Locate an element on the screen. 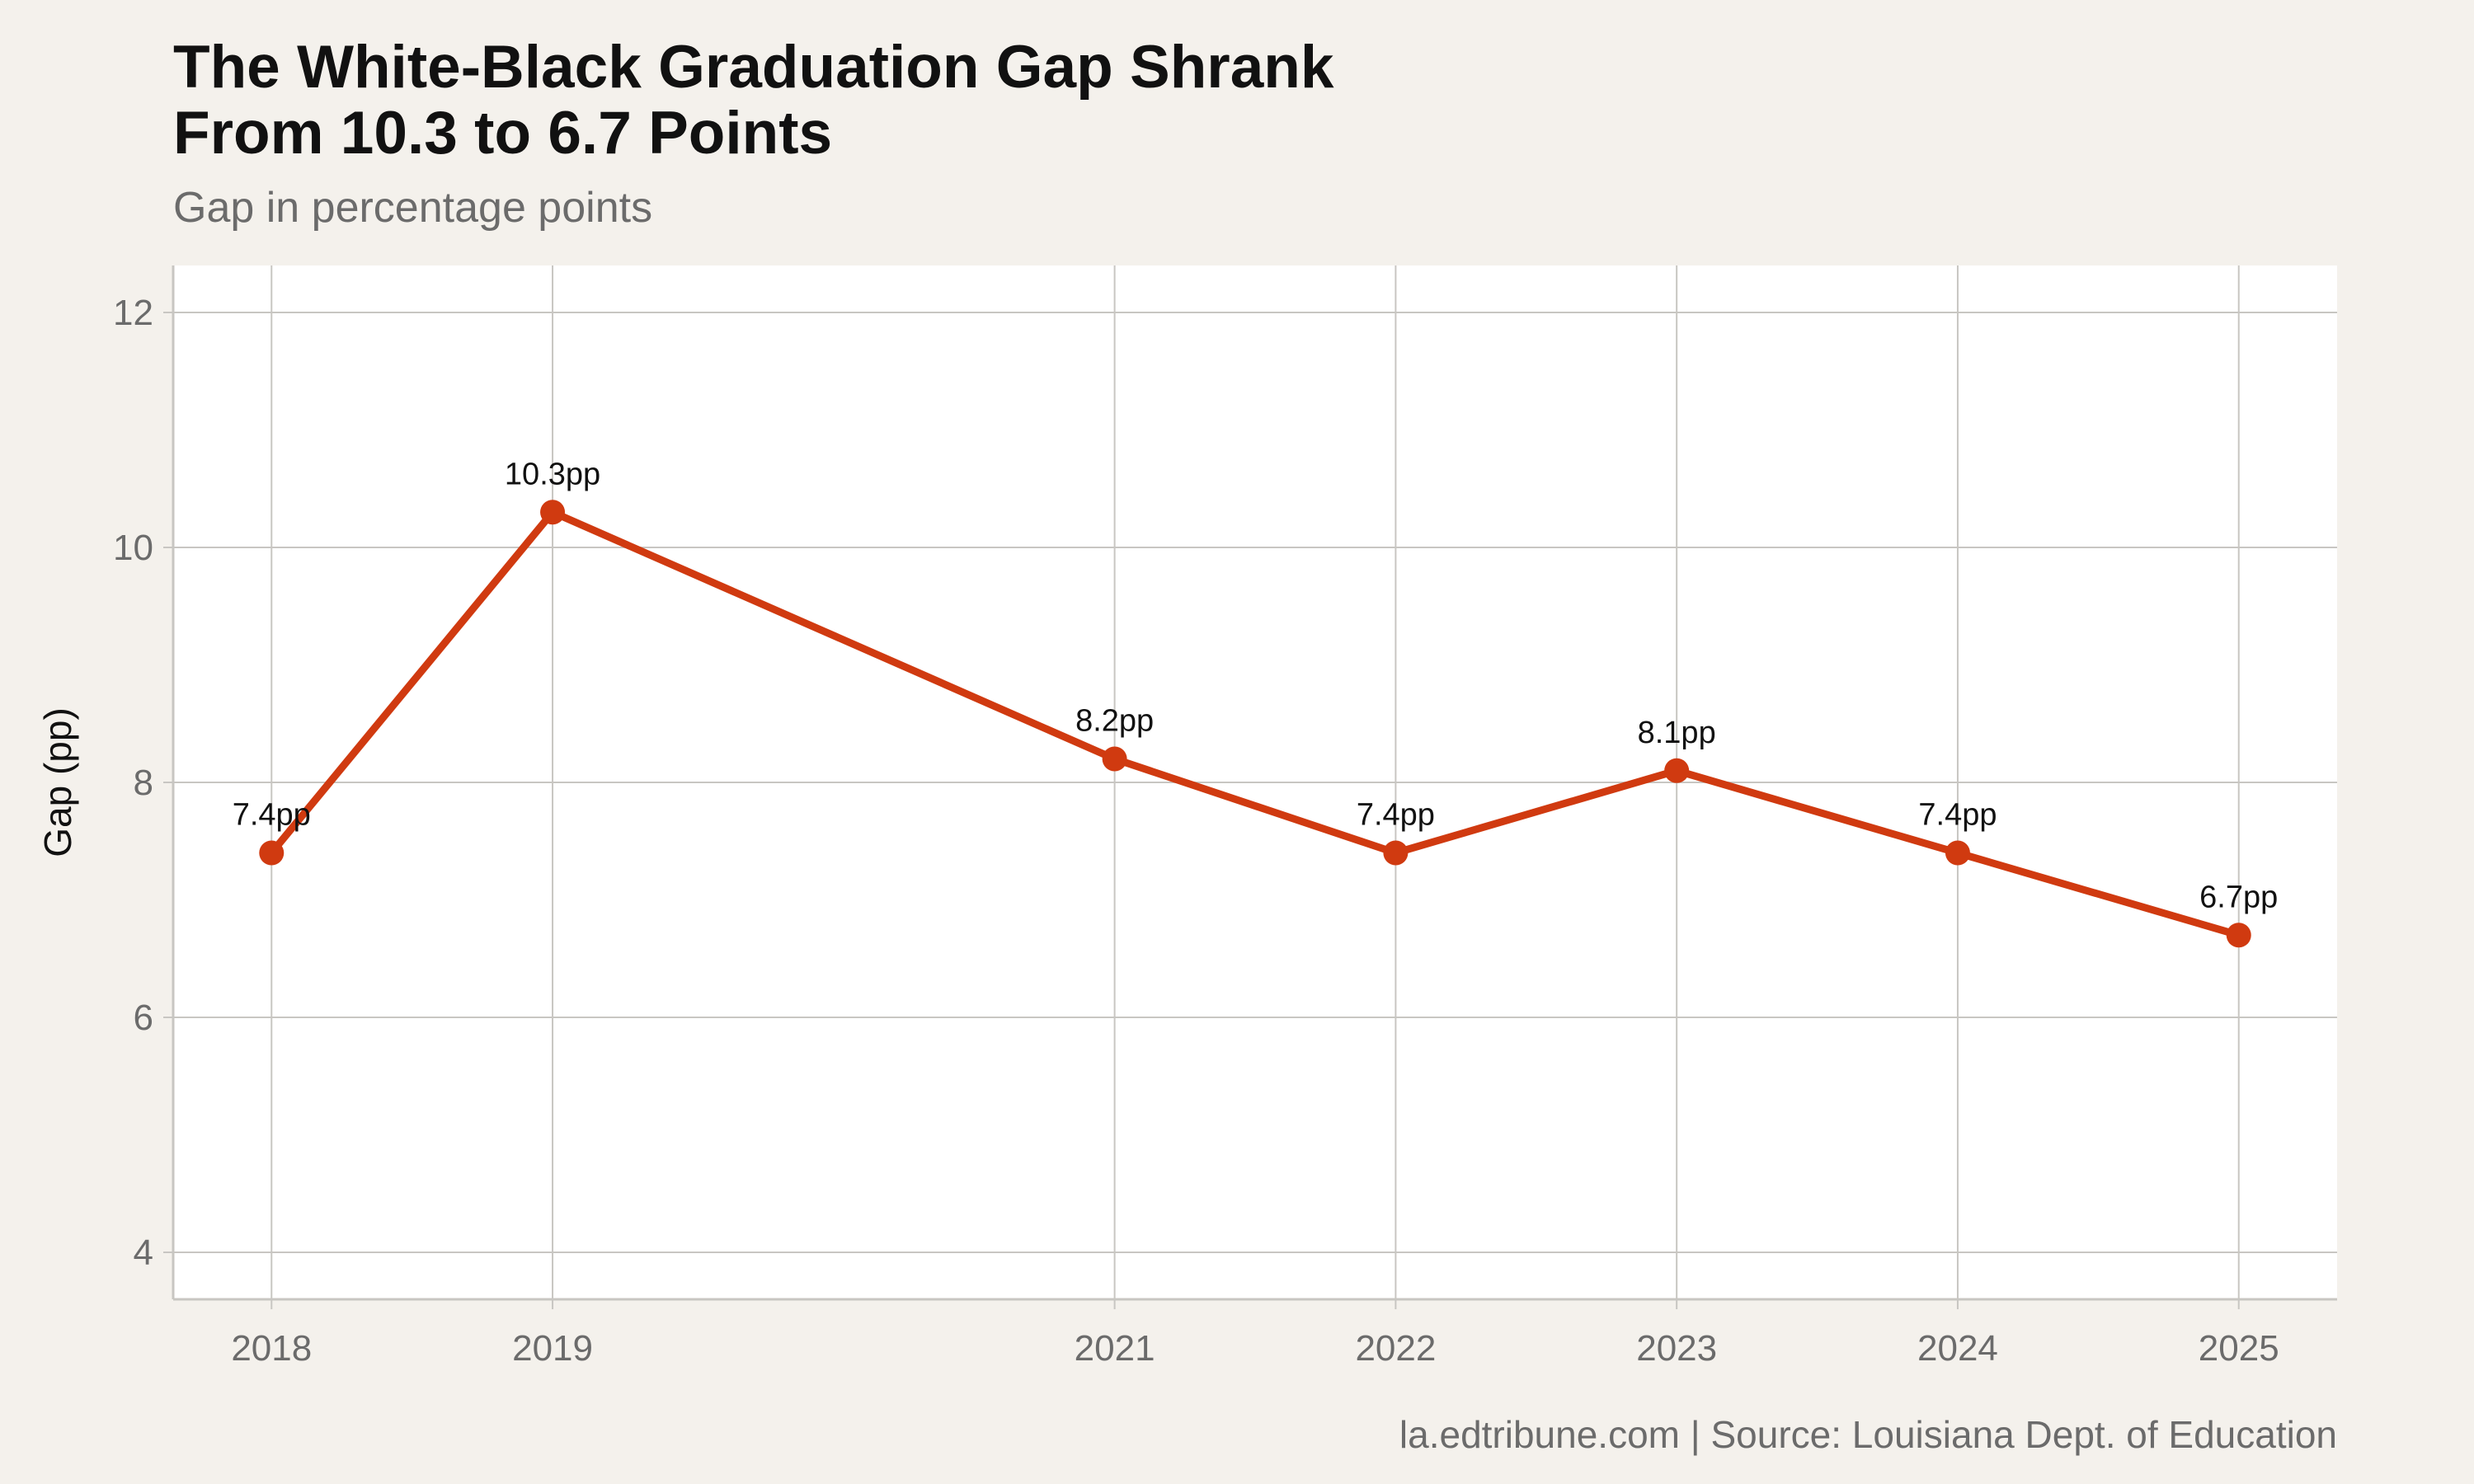 Image resolution: width=2474 pixels, height=1484 pixels. x-tick-label: 2025 is located at coordinates (2239, 1348).